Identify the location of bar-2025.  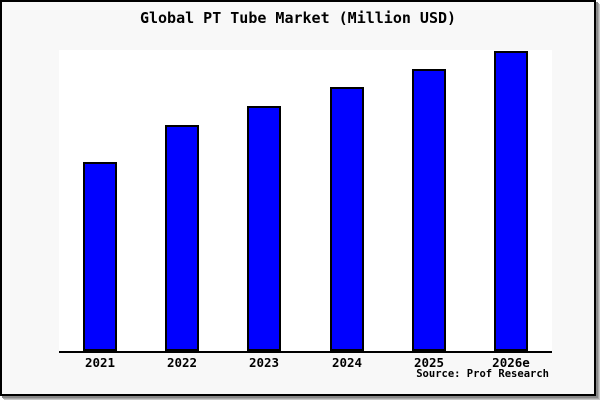
(429, 210).